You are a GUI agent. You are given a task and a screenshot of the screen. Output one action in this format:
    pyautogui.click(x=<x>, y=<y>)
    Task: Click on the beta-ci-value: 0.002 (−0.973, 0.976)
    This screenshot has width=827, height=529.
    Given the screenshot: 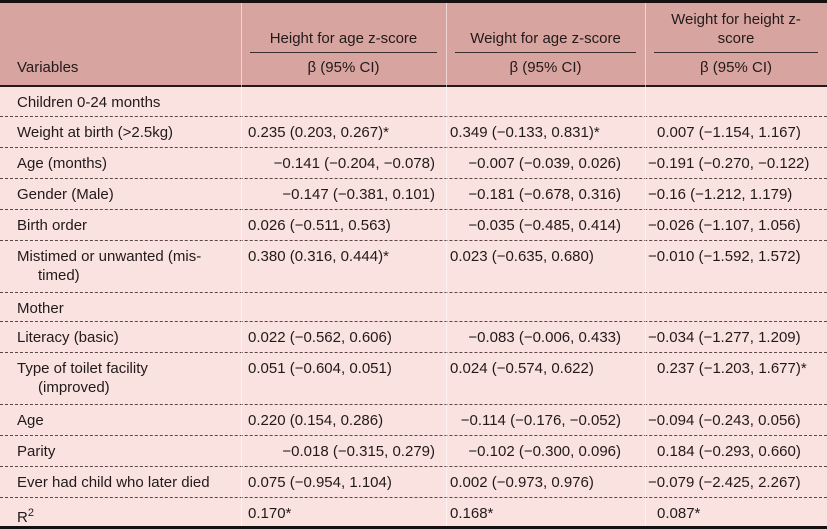 What is the action you would take?
    pyautogui.click(x=522, y=482)
    